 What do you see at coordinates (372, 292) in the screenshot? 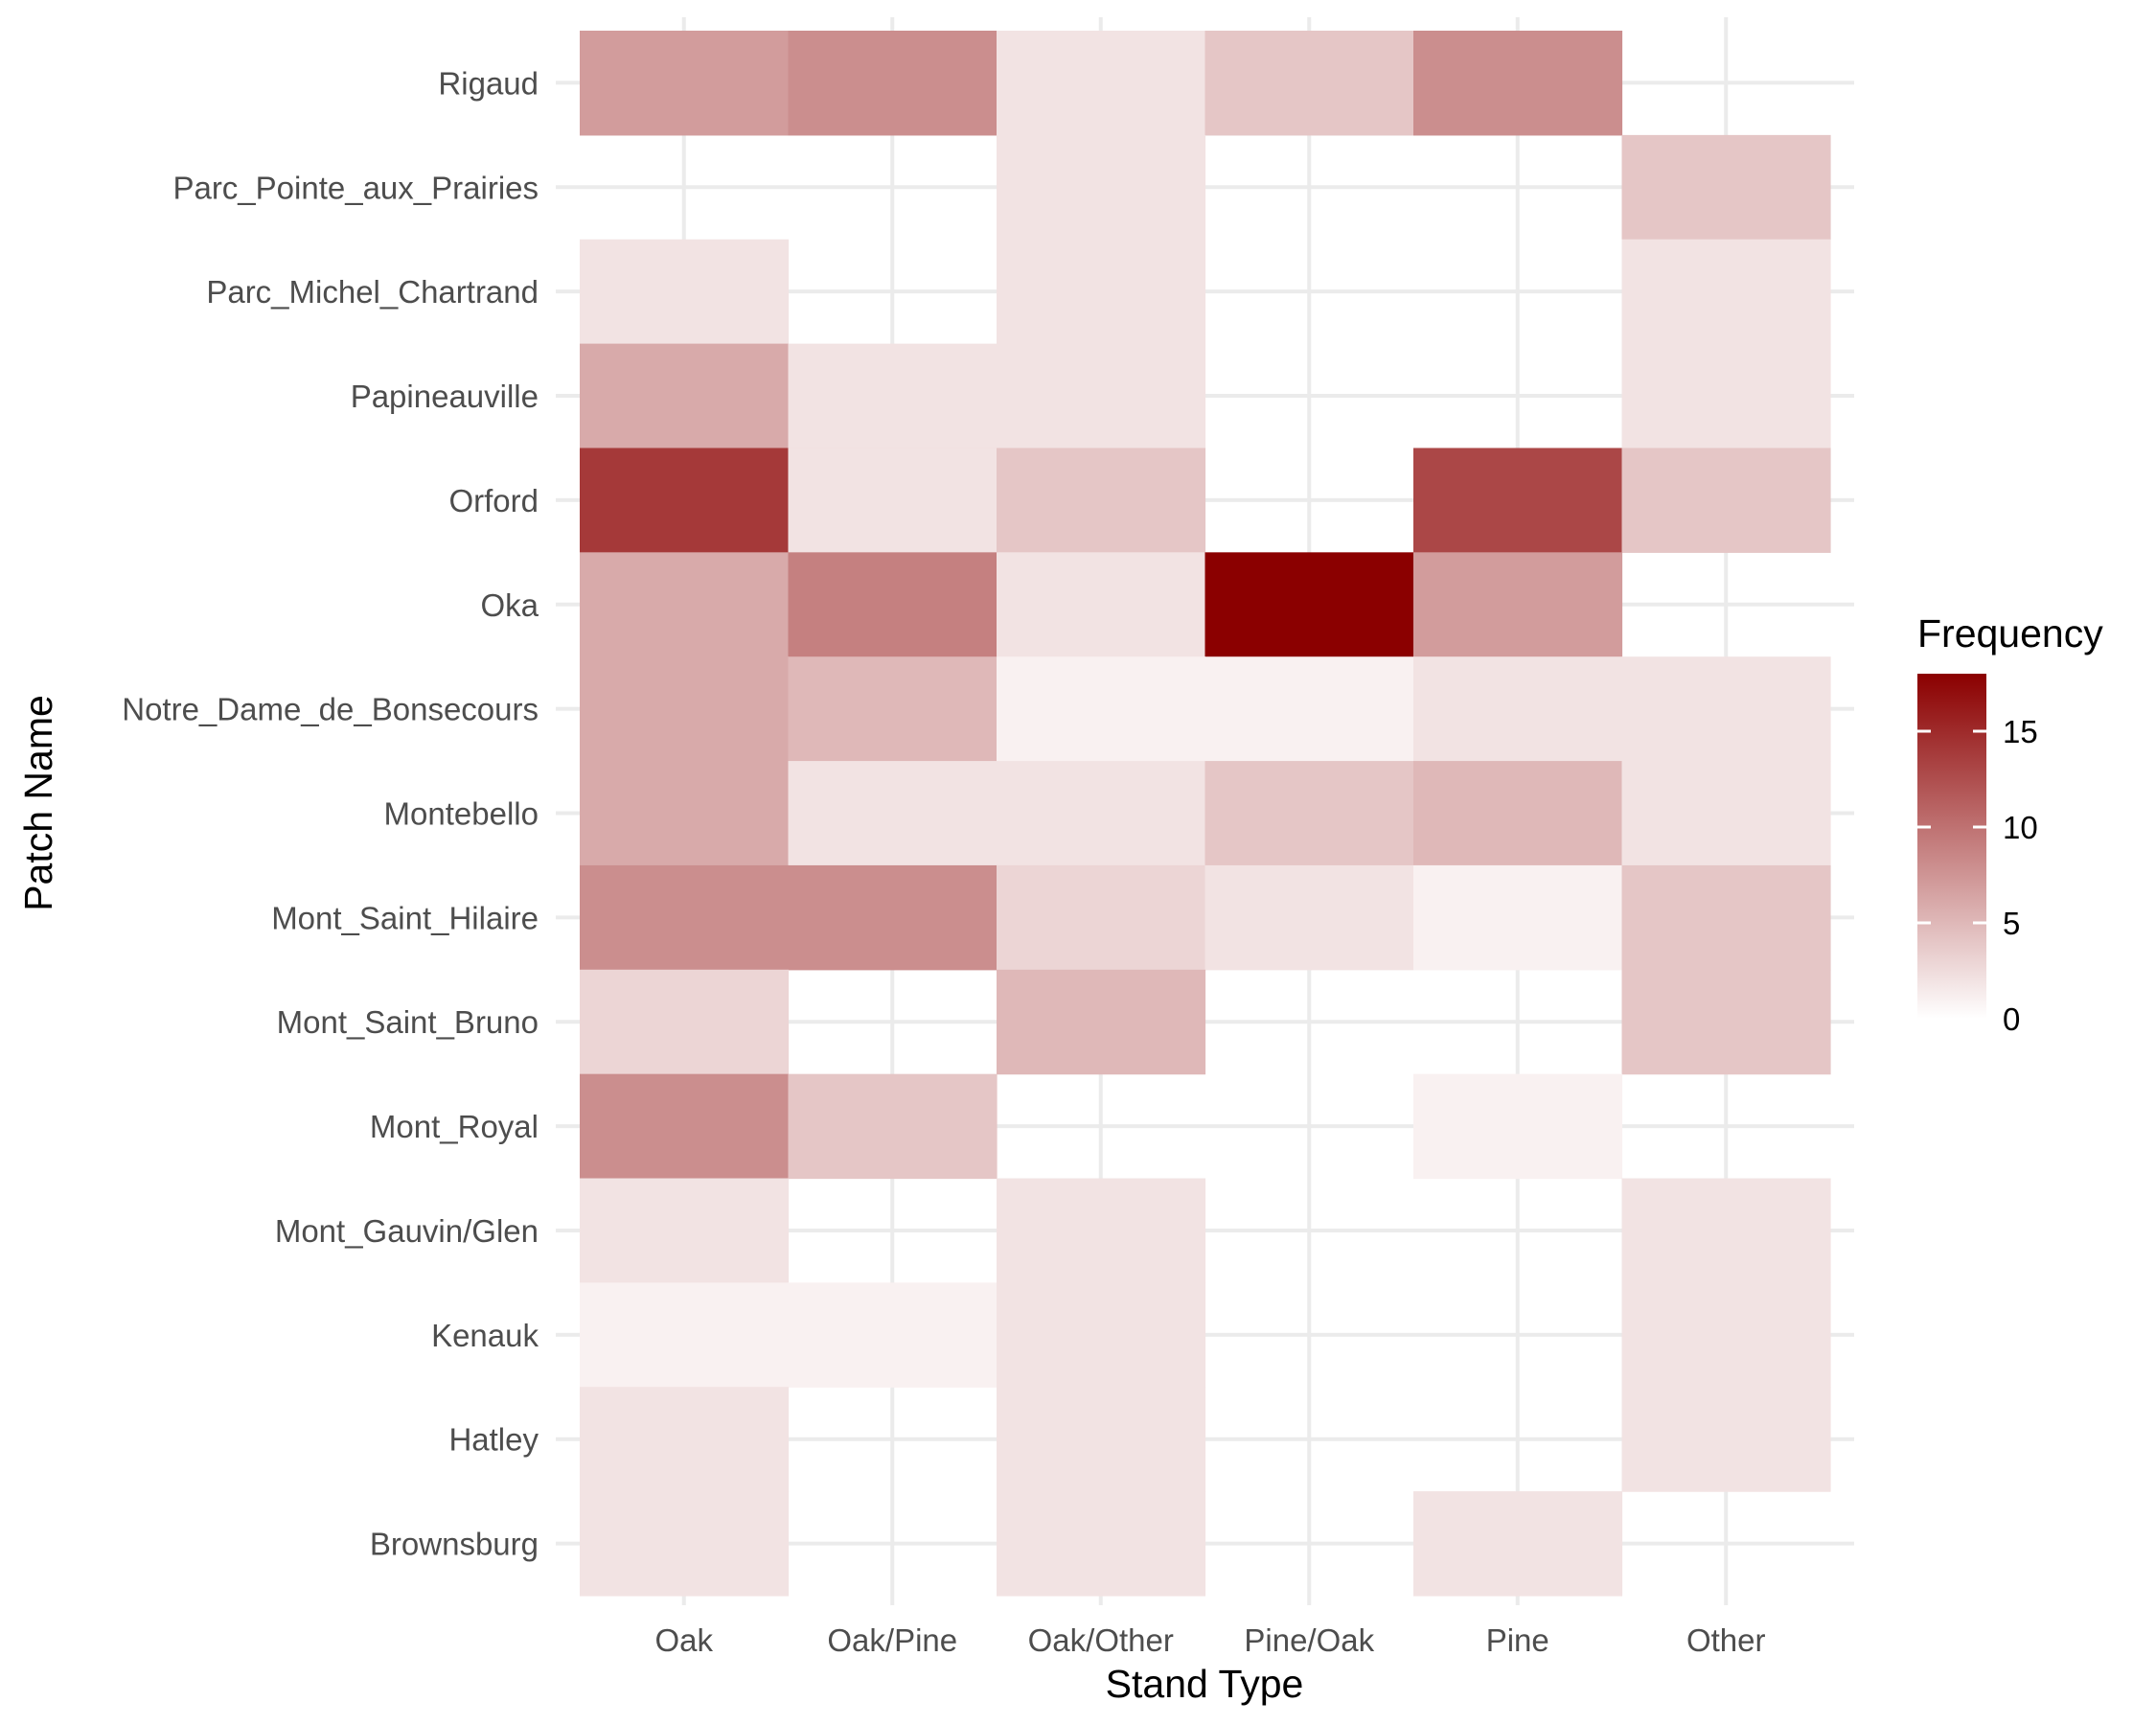
I see `y-tick-label: Parc_Michel_Chartrand` at bounding box center [372, 292].